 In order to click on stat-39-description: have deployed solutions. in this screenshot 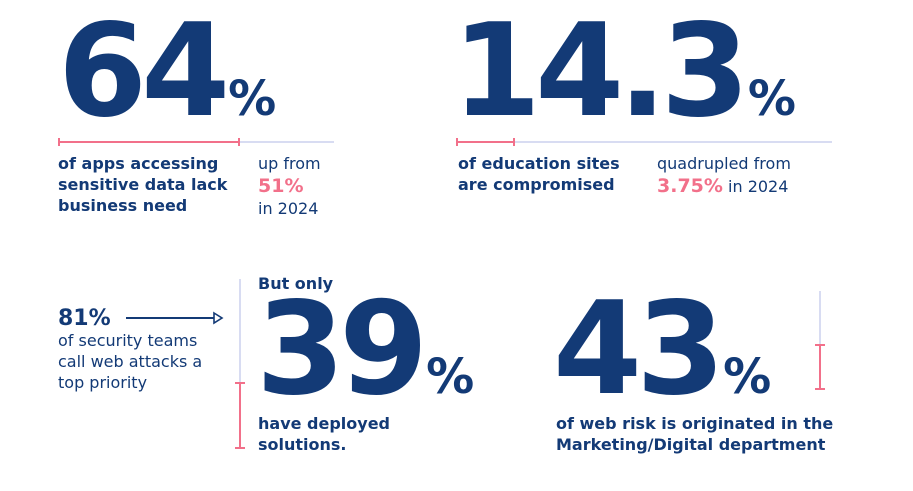, I will do `click(324, 434)`.